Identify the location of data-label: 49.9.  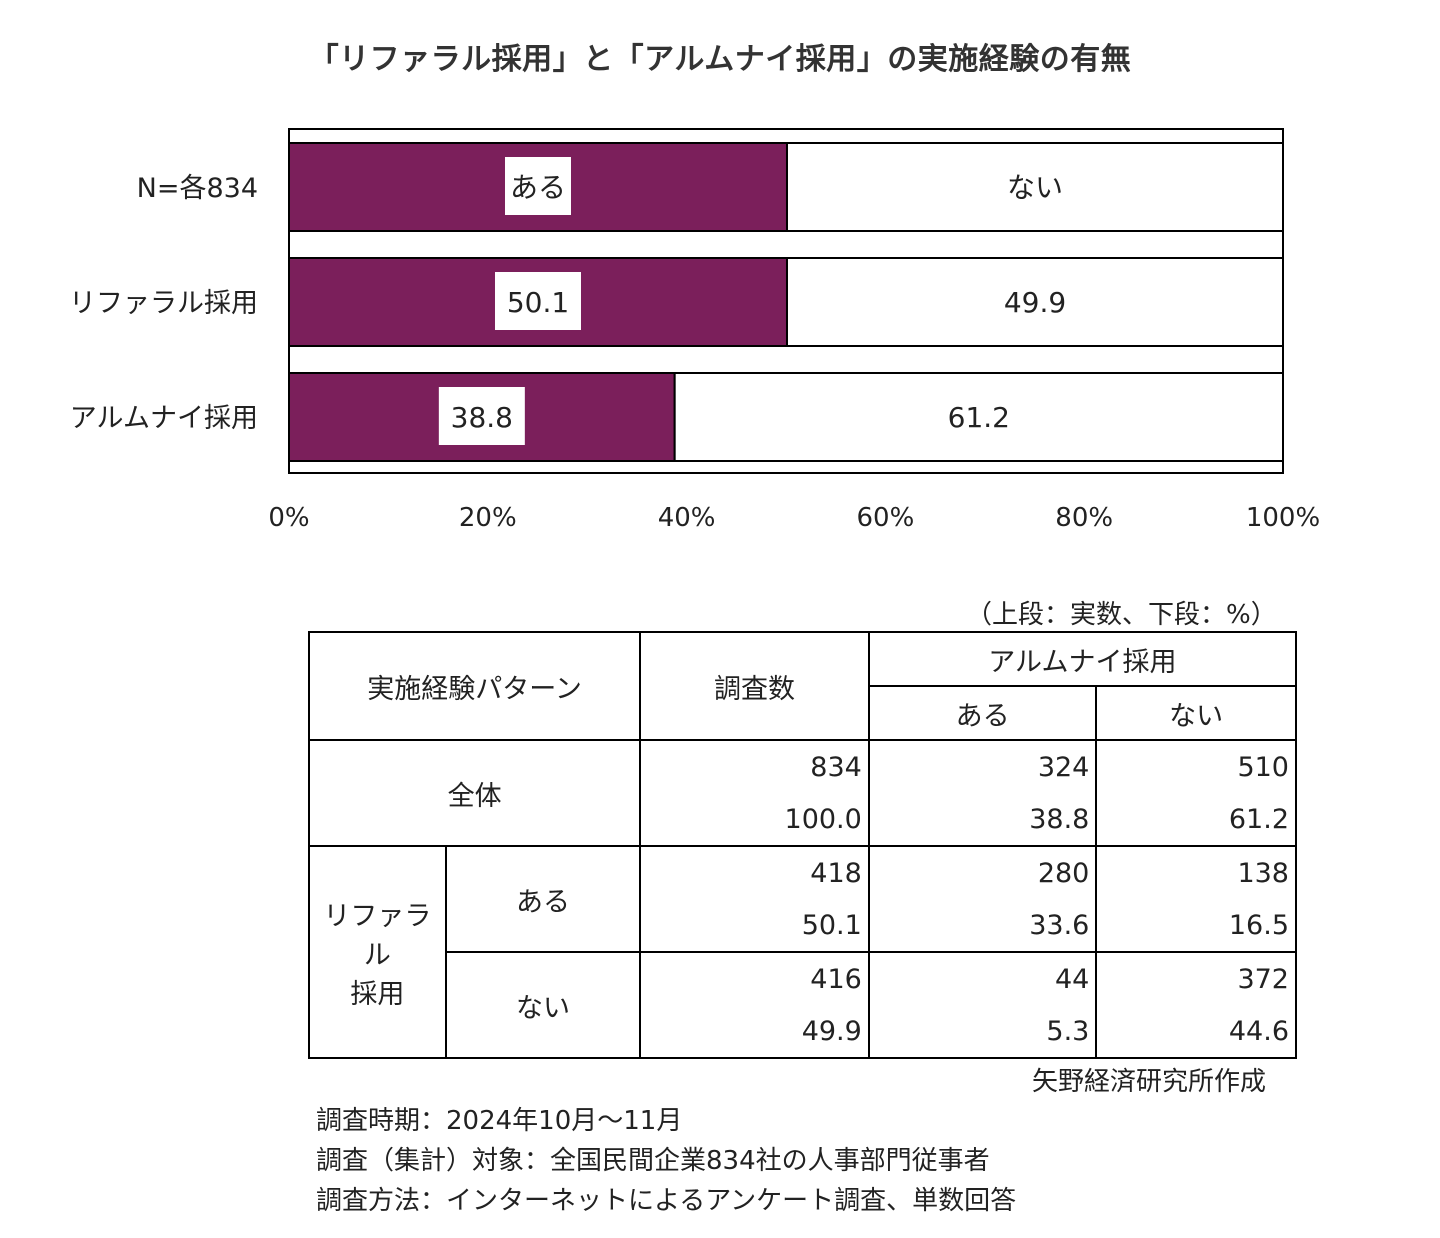
(1035, 302).